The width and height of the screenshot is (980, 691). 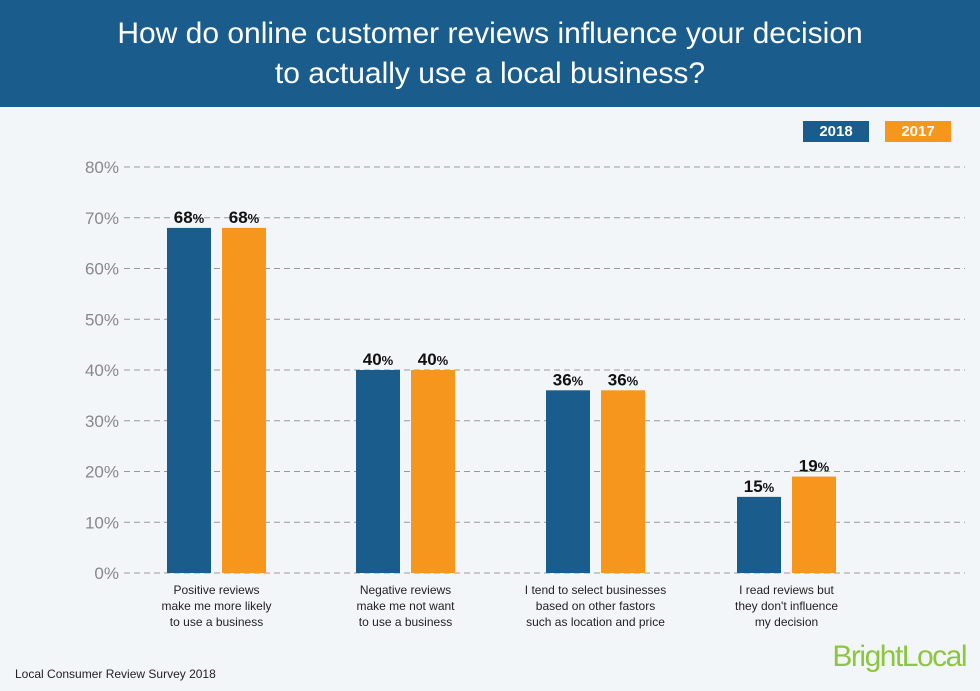 What do you see at coordinates (216, 590) in the screenshot?
I see `category-label: Positive reviews` at bounding box center [216, 590].